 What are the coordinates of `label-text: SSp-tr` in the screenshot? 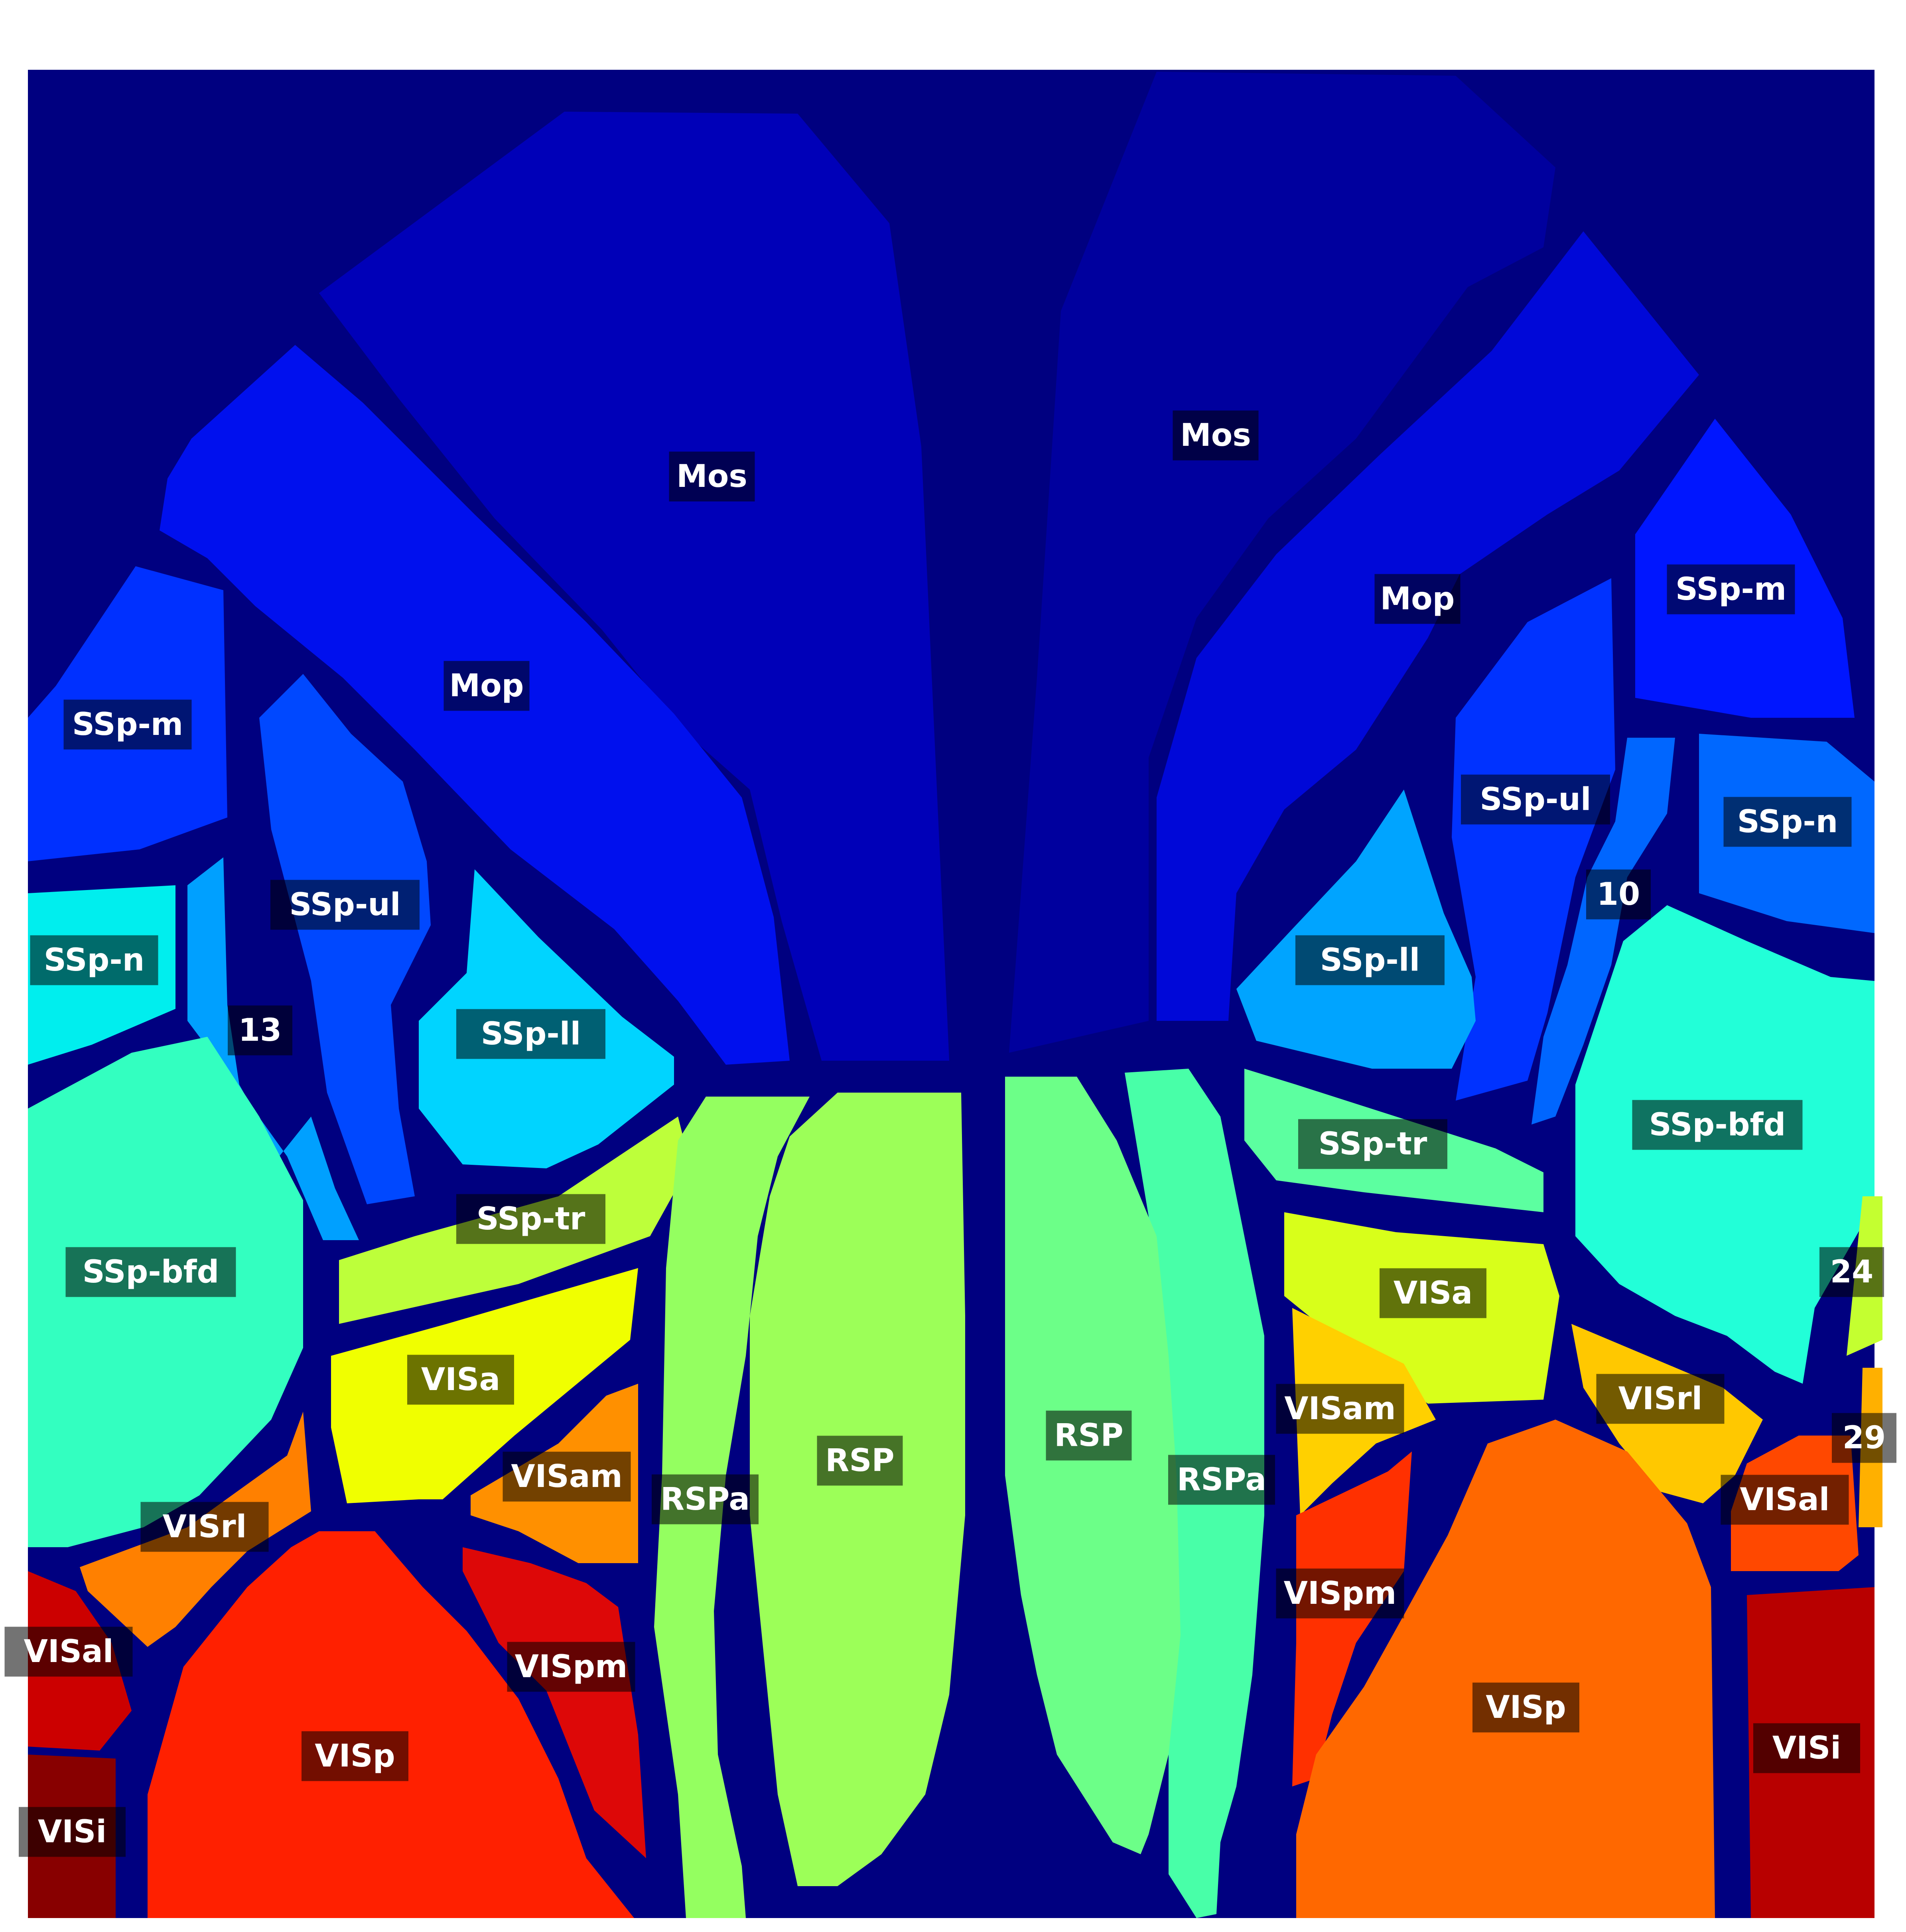 It's located at (531, 1219).